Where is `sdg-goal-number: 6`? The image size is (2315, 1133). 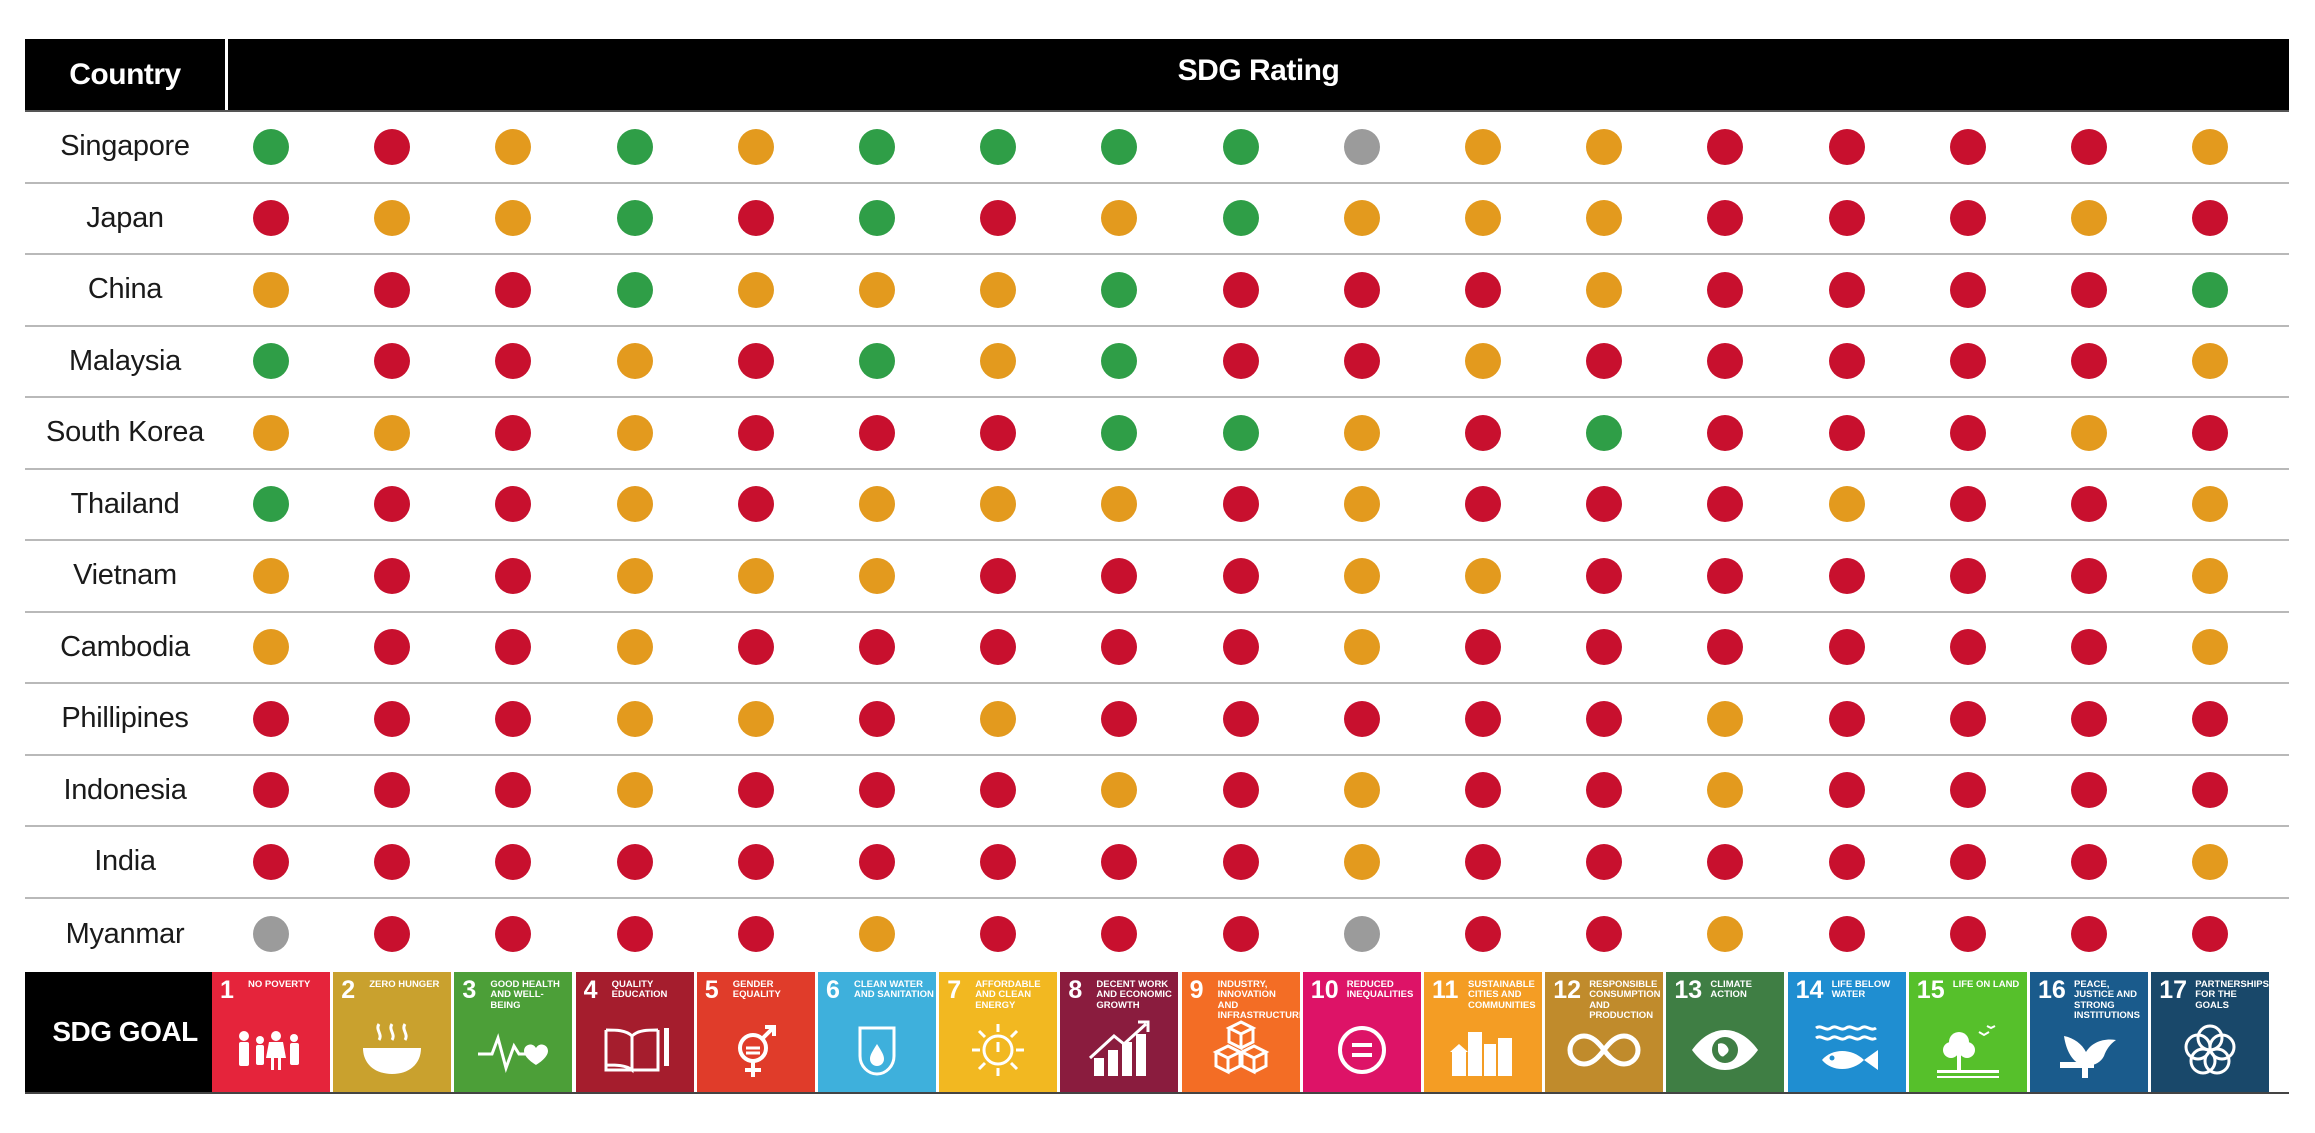
sdg-goal-number: 6 is located at coordinates (833, 990).